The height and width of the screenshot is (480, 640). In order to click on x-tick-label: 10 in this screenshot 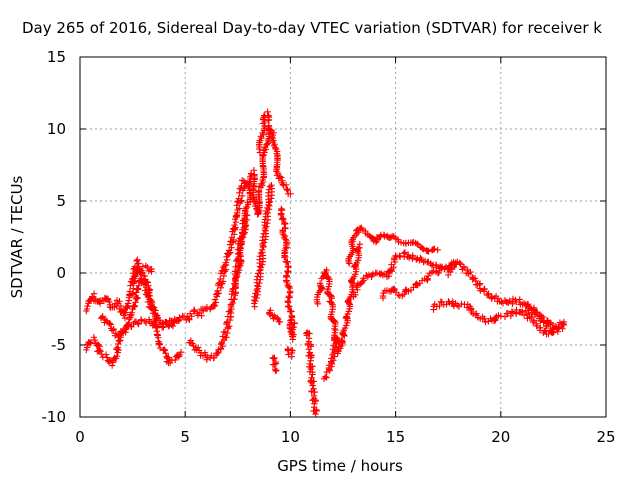, I will do `click(290, 437)`.